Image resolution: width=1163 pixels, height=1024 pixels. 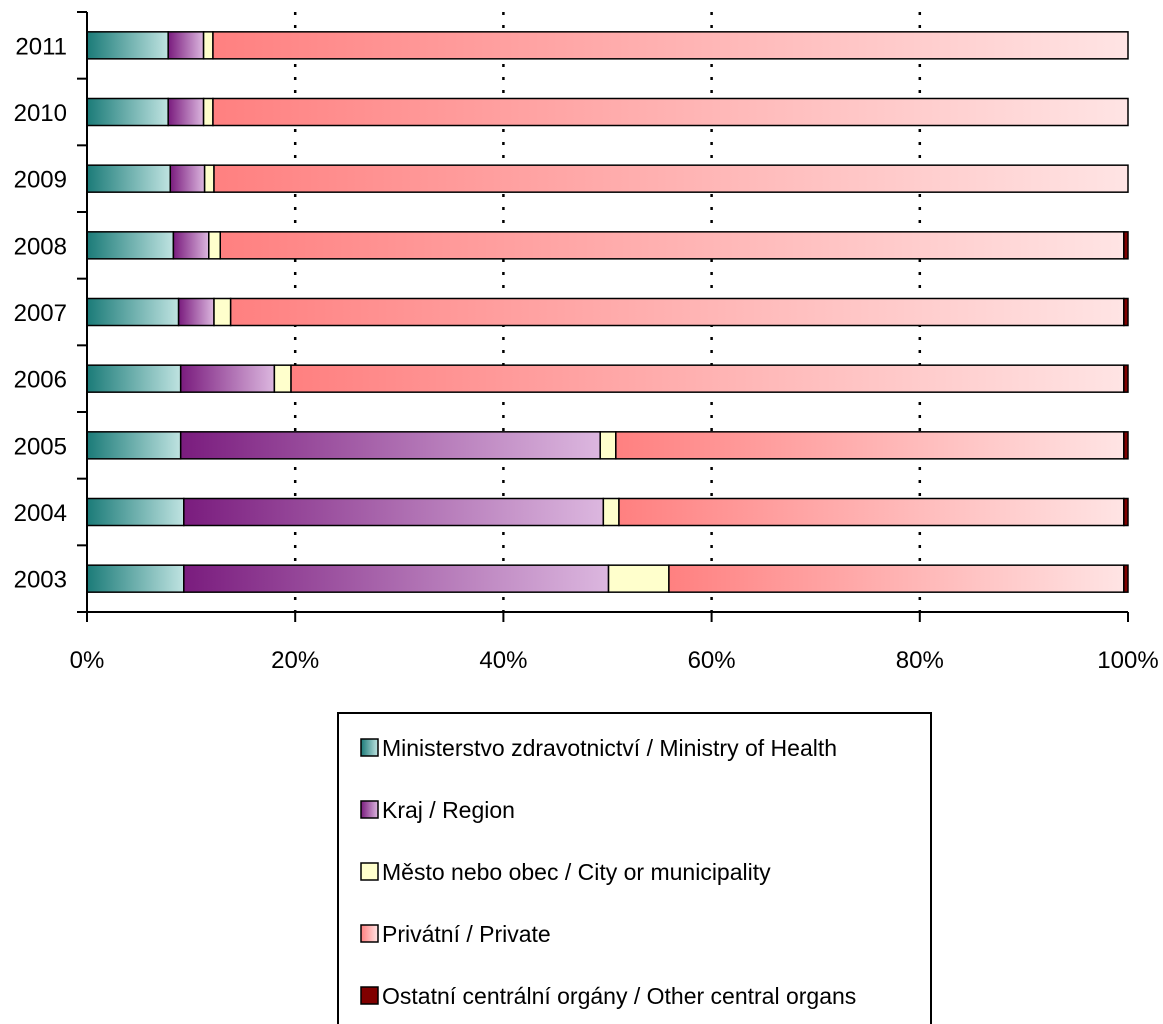 I want to click on y-tick-label: 2010, so click(x=40, y=113).